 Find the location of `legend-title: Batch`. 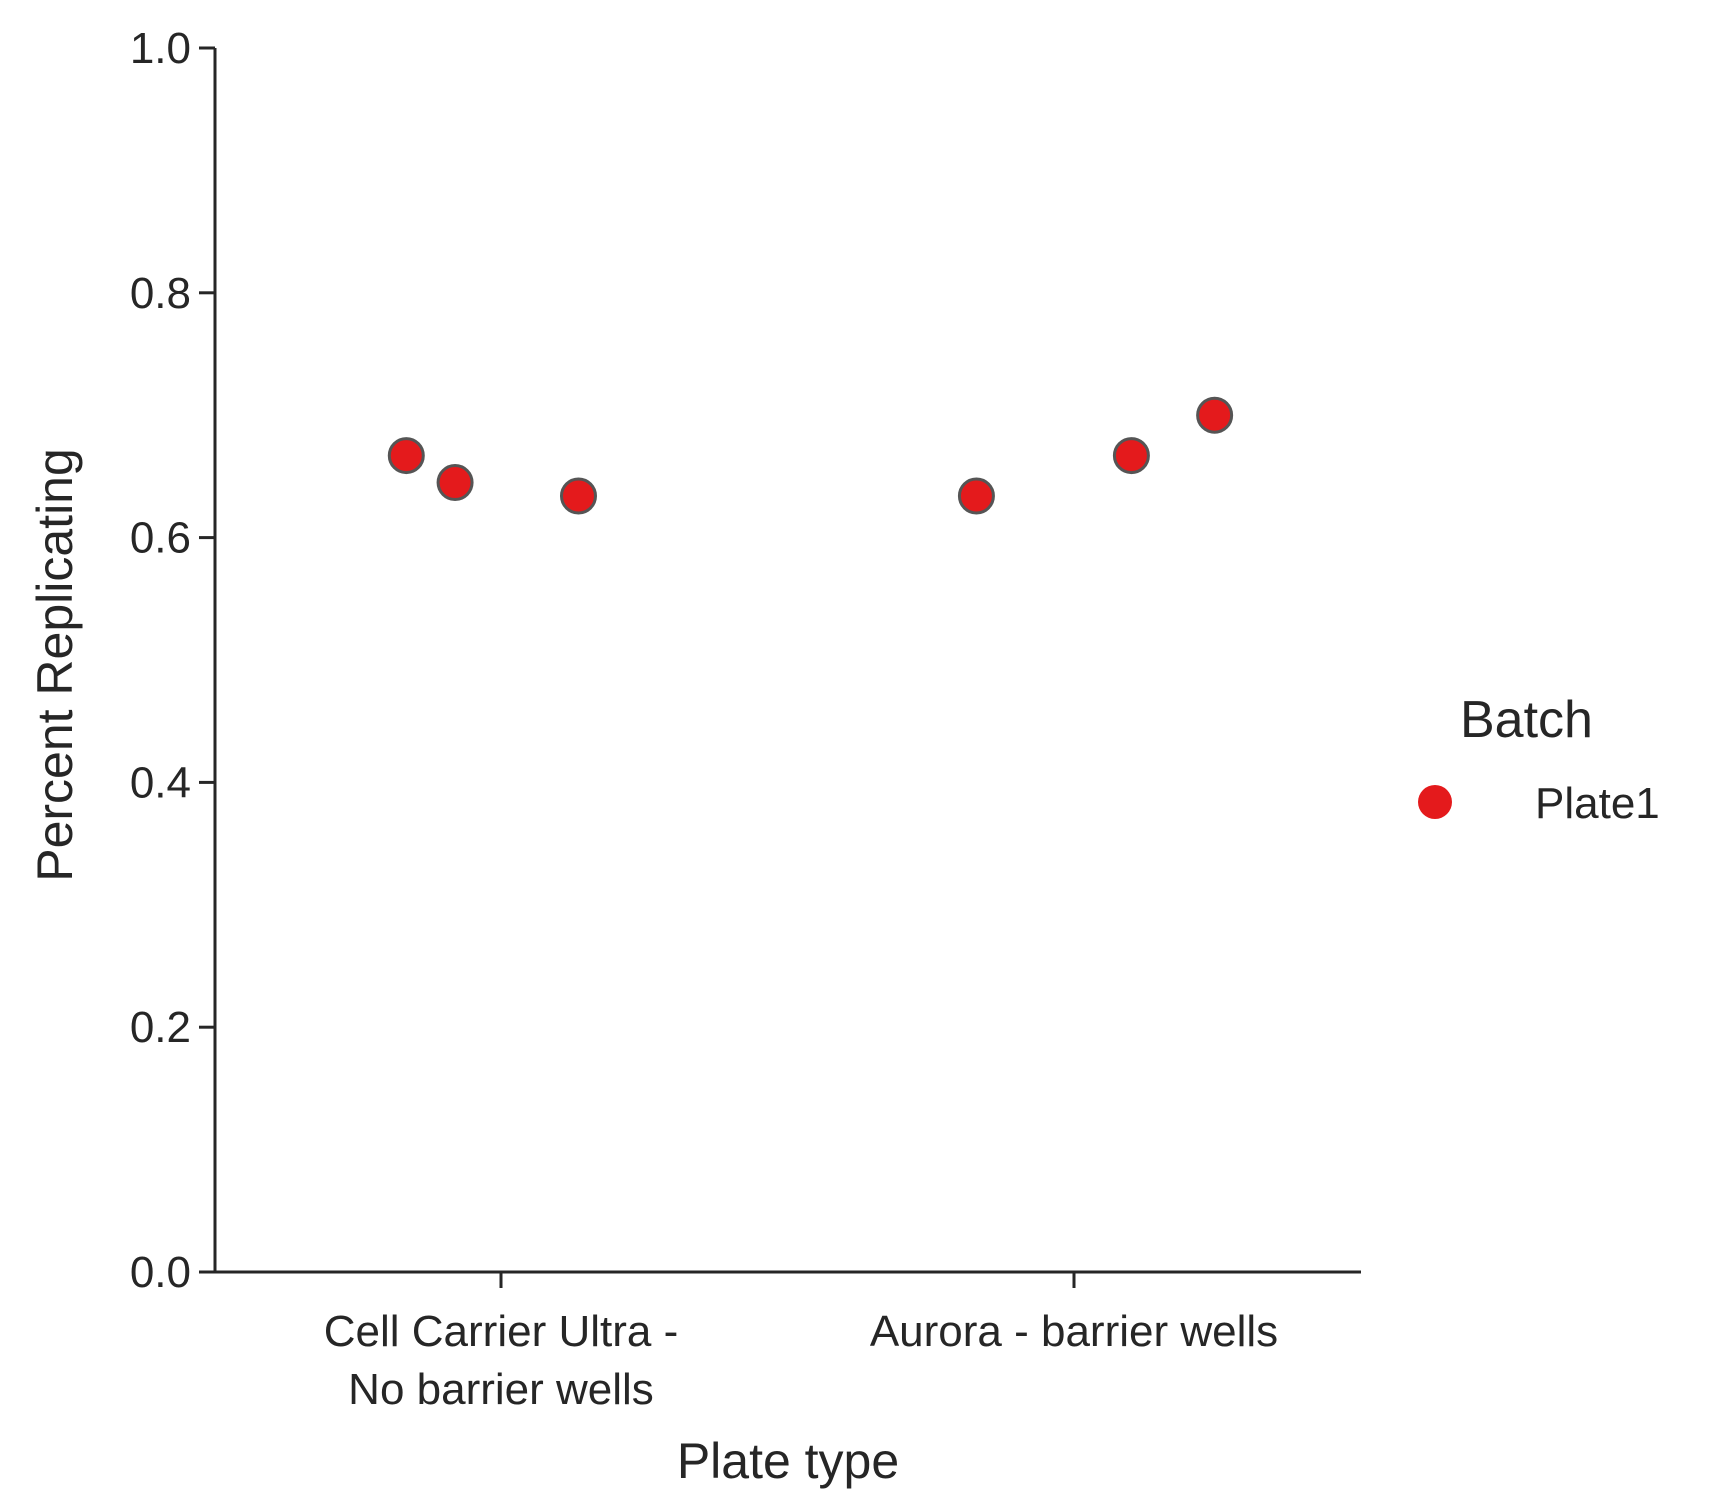

legend-title: Batch is located at coordinates (1526, 720).